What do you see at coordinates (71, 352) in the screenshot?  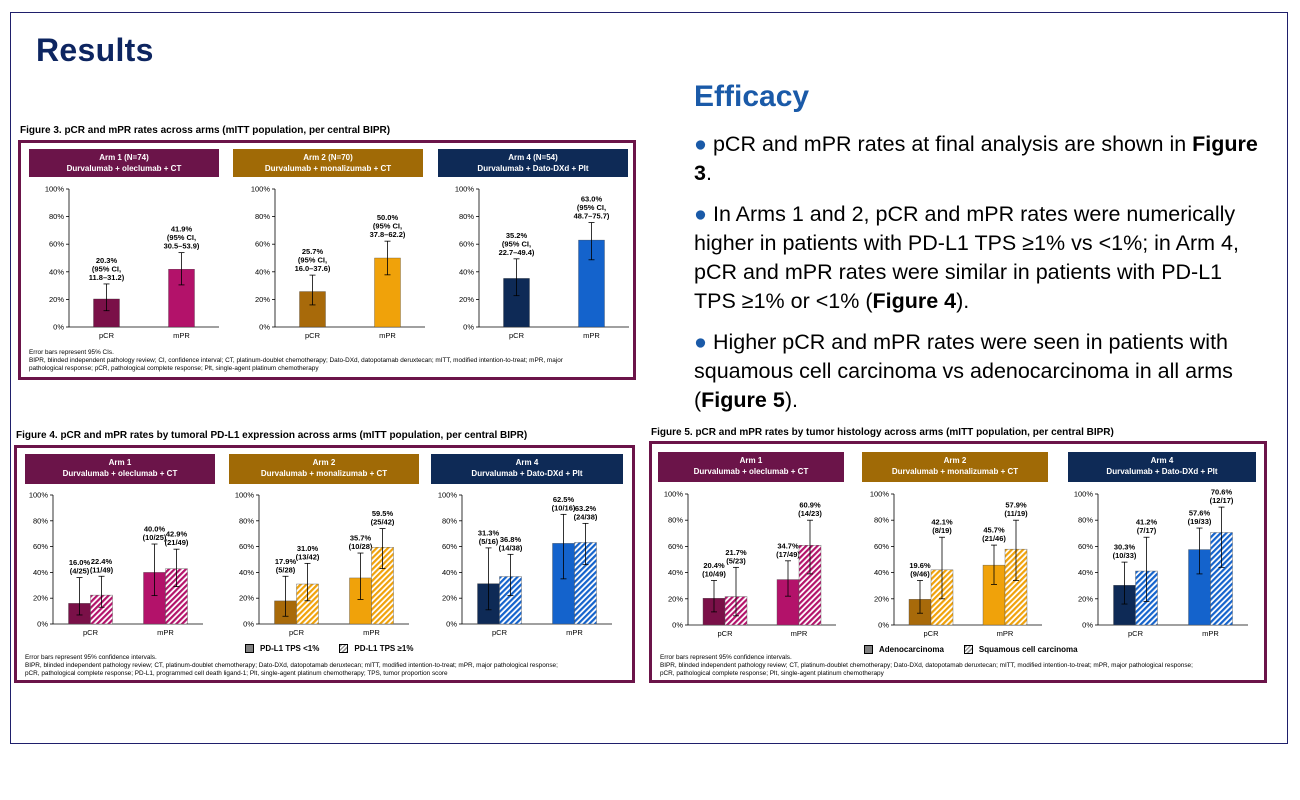 I see `footnote-line: Error bars represent 95% CIs.` at bounding box center [71, 352].